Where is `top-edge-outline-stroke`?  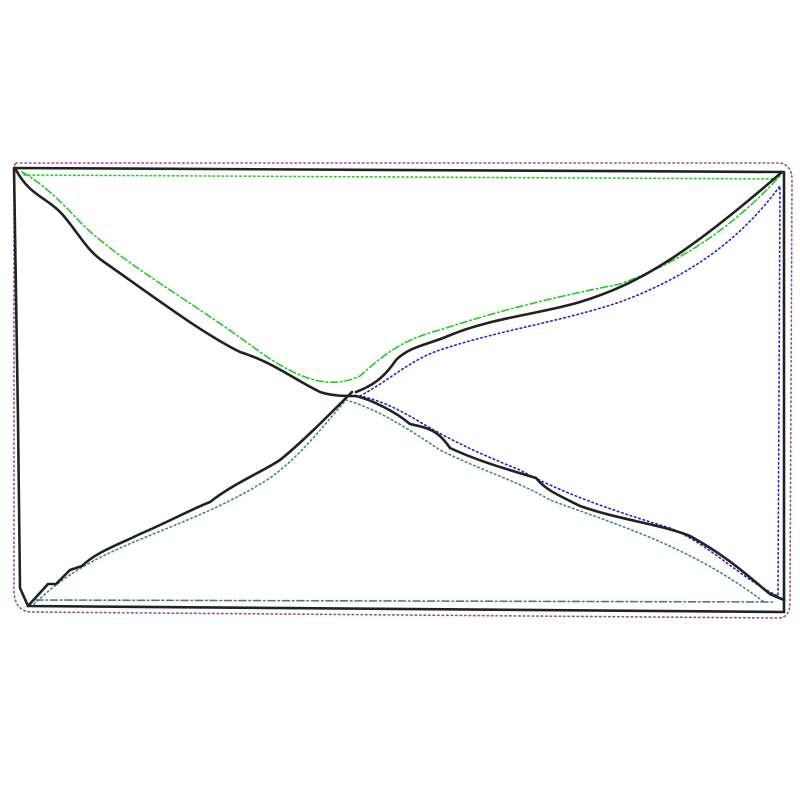
top-edge-outline-stroke is located at coordinates (400, 177).